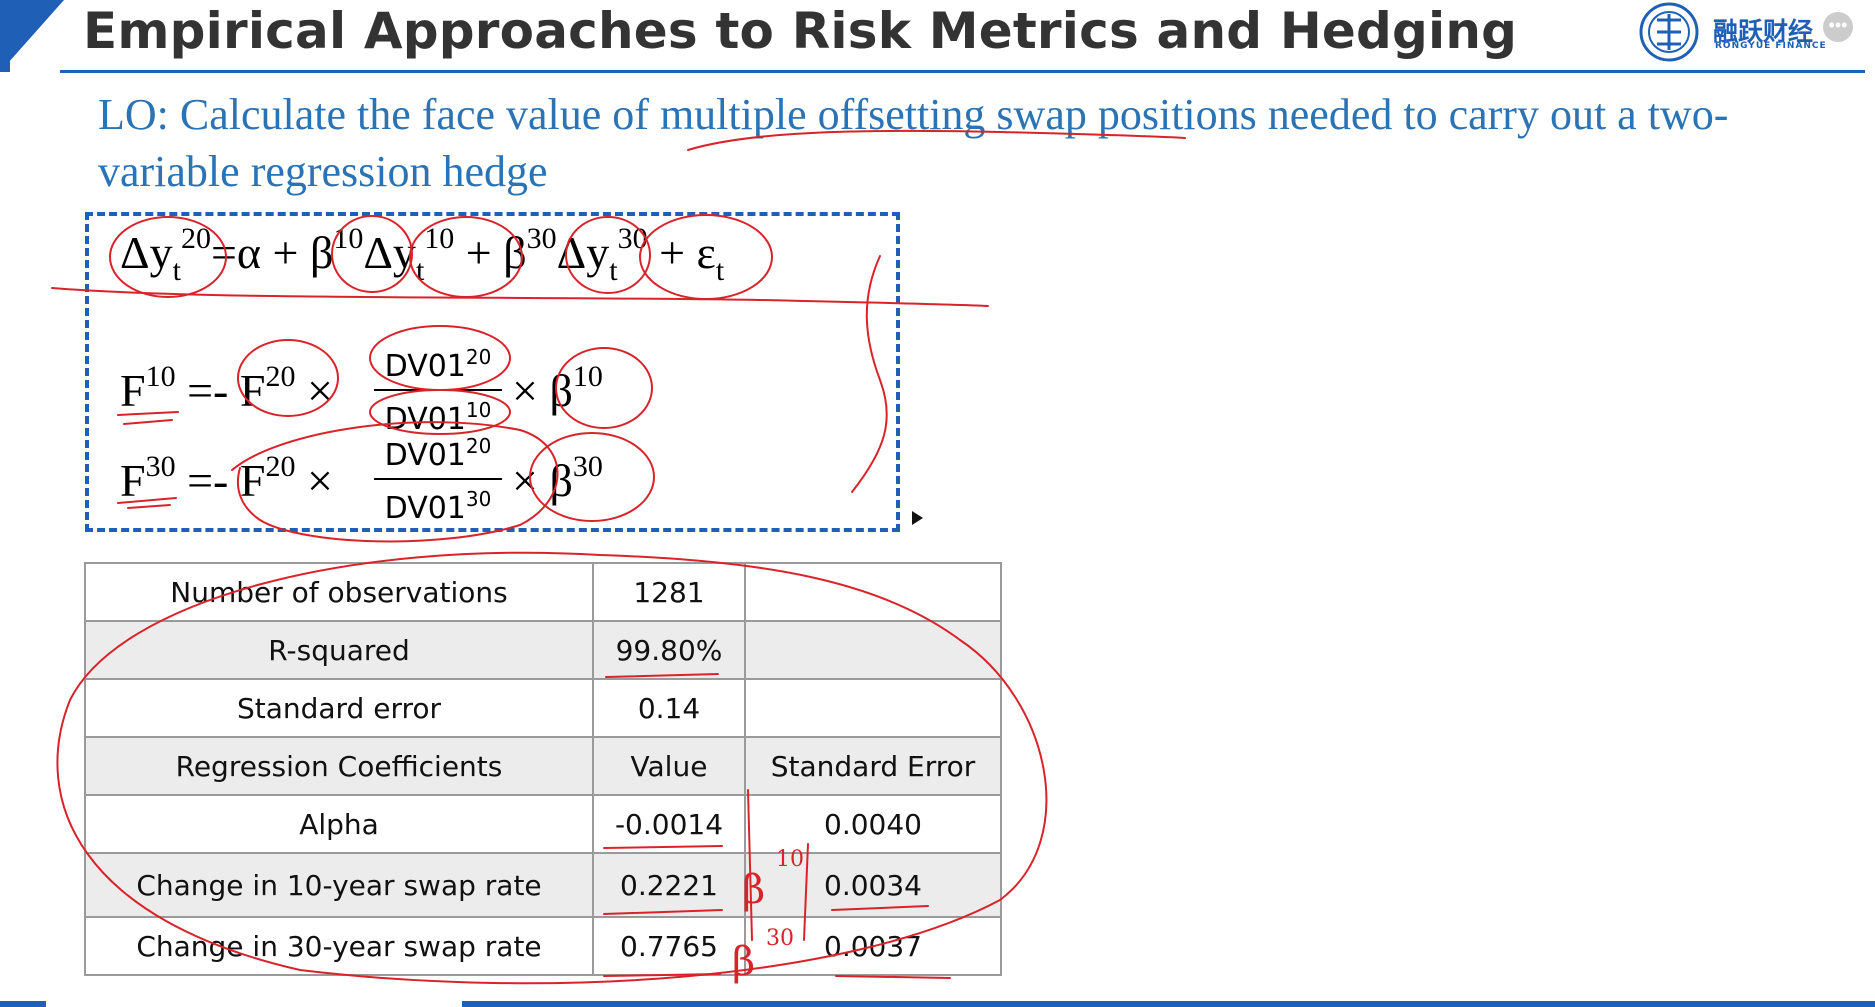 The image size is (1875, 1007). What do you see at coordinates (1771, 46) in the screenshot?
I see `brand-subtitle: RONGYUE FINANCE` at bounding box center [1771, 46].